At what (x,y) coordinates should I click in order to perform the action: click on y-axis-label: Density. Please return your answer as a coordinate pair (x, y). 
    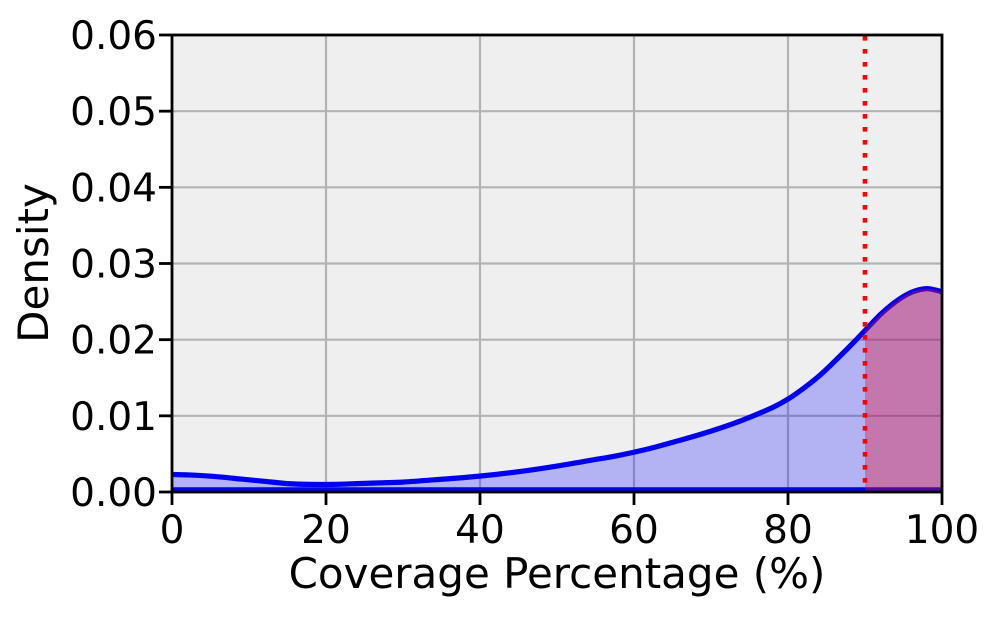
    Looking at the image, I should click on (33, 263).